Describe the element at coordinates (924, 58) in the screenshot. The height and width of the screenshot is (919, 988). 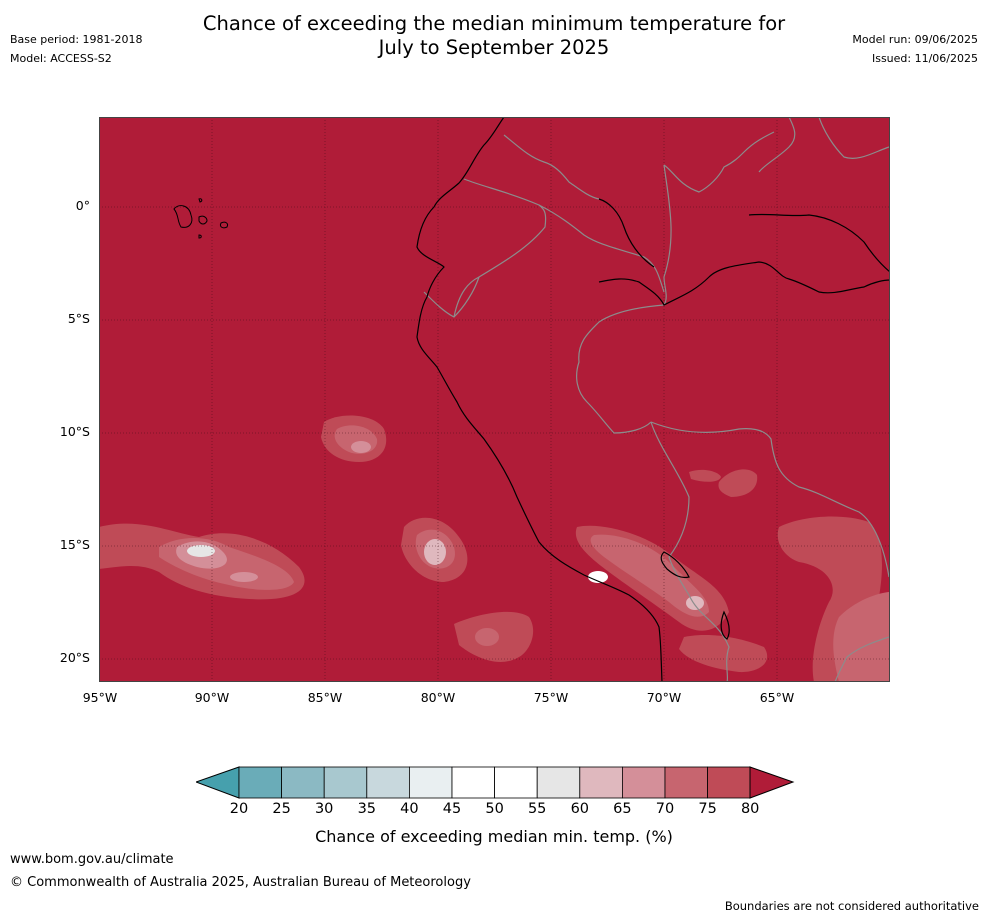
I see `issued-date: Issued: 11/06/2025` at that location.